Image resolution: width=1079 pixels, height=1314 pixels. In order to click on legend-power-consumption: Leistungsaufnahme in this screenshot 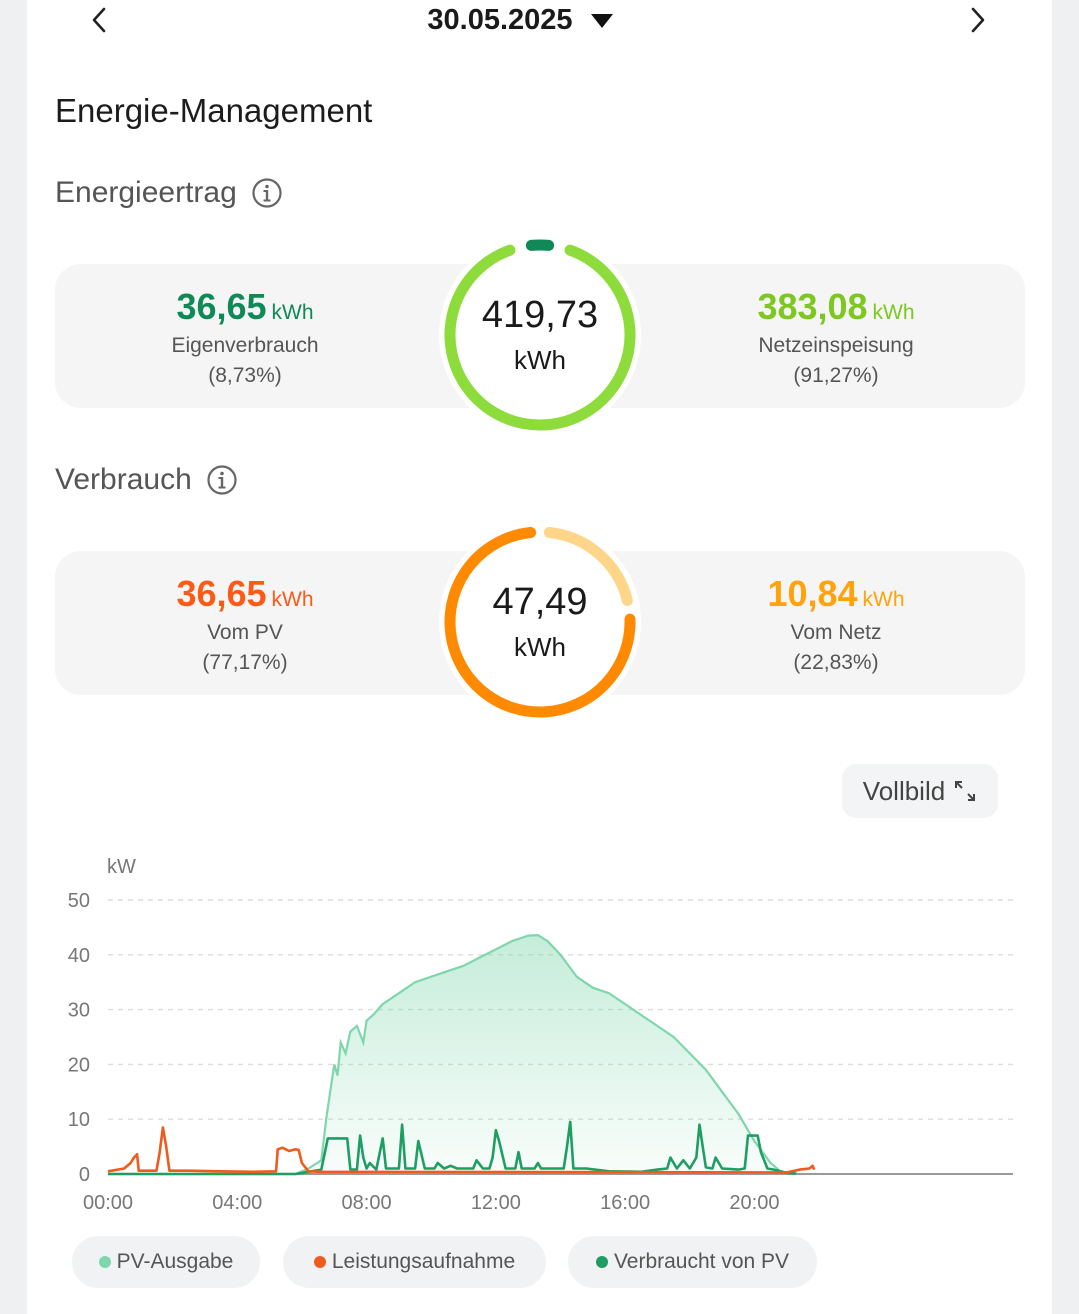, I will do `click(414, 1262)`.